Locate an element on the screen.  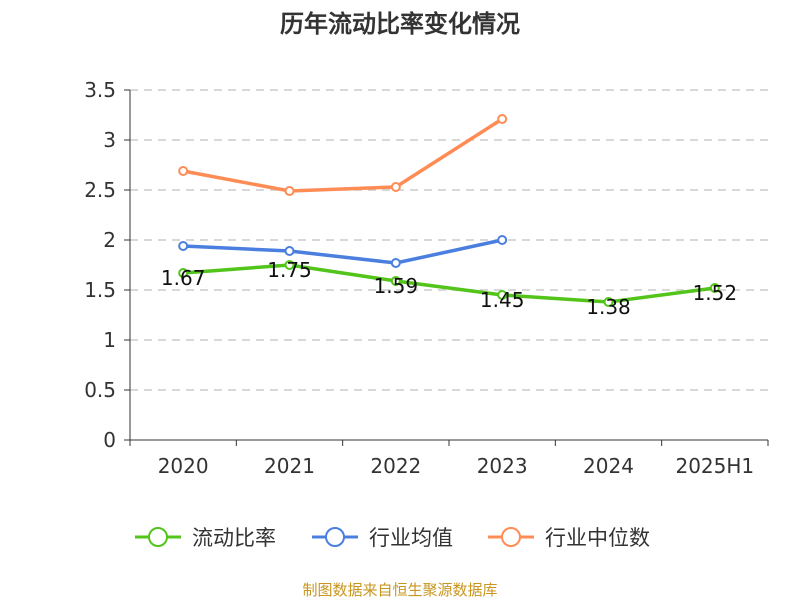
legend-label: 行业中位数 is located at coordinates (597, 538).